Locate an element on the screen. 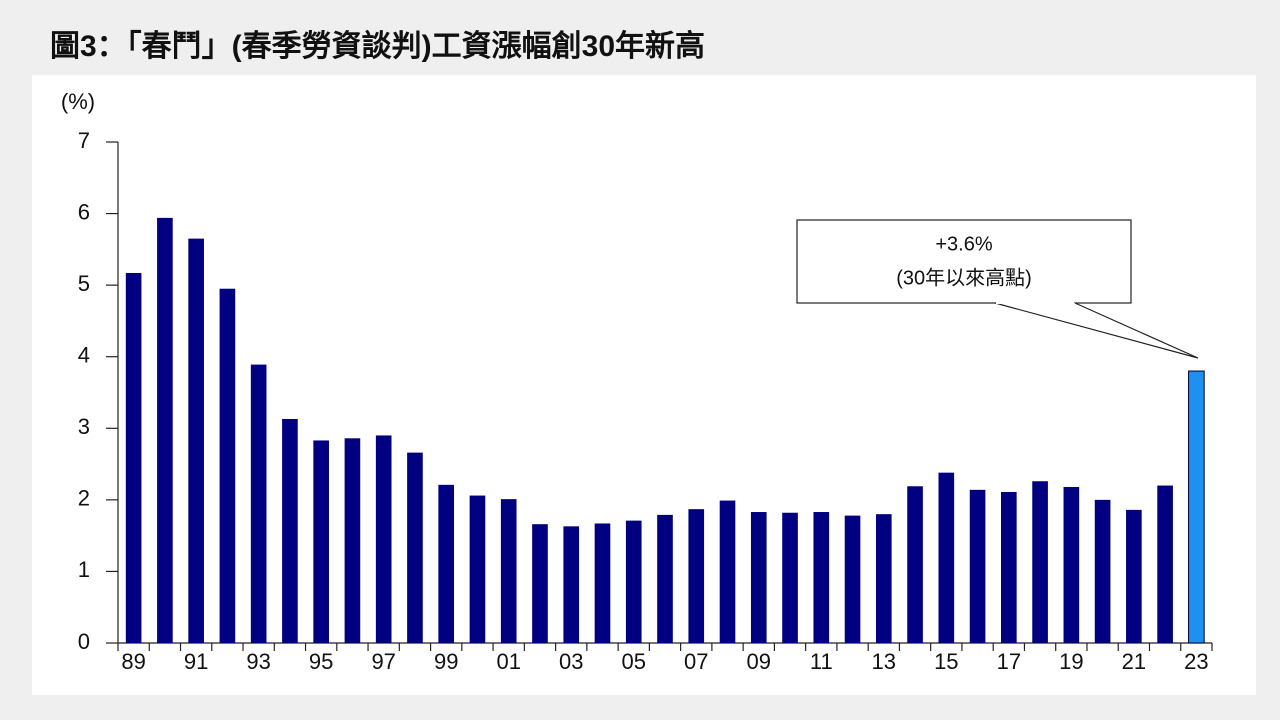 The width and height of the screenshot is (1280, 720). x-tick-label: 13 is located at coordinates (884, 661).